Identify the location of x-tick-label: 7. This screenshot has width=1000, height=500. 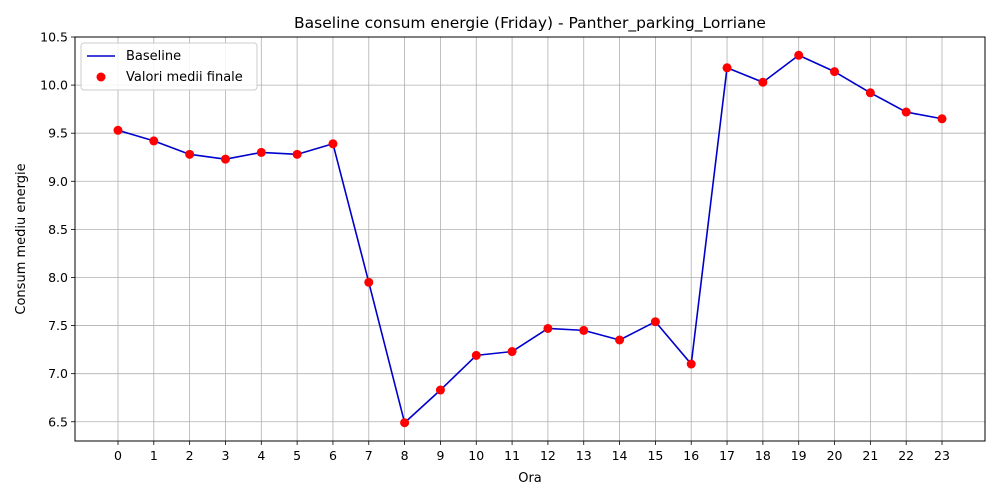
(369, 455).